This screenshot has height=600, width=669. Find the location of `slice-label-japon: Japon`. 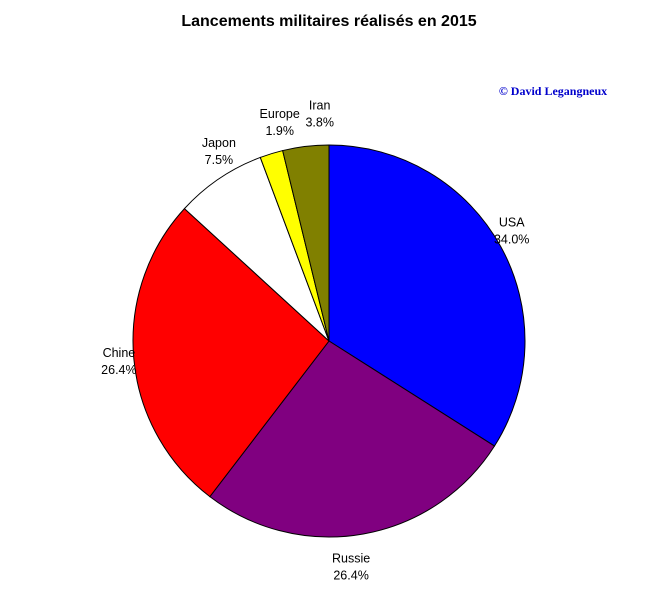

slice-label-japon: Japon is located at coordinates (219, 143).